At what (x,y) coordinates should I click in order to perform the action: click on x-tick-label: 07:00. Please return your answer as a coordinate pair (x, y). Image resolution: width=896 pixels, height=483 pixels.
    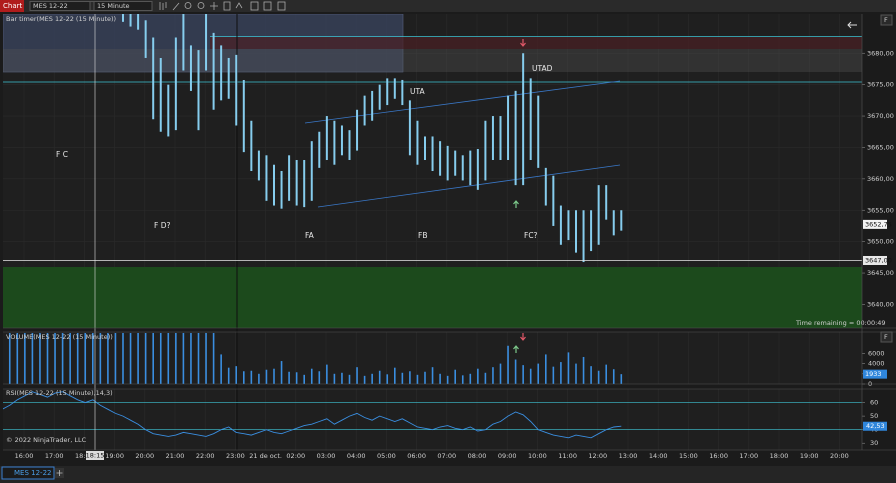
    Looking at the image, I should click on (446, 456).